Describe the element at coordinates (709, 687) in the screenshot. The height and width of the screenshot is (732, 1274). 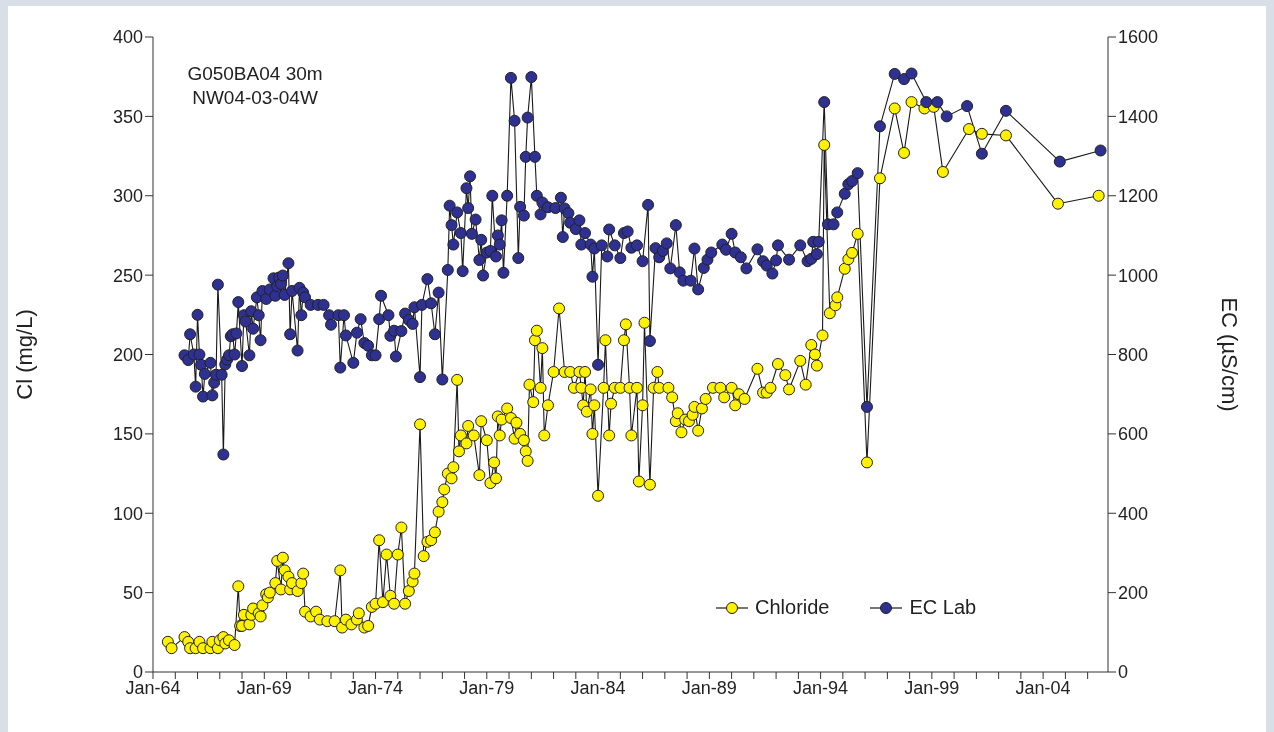
I see `x-tick-label: Jan-89` at that location.